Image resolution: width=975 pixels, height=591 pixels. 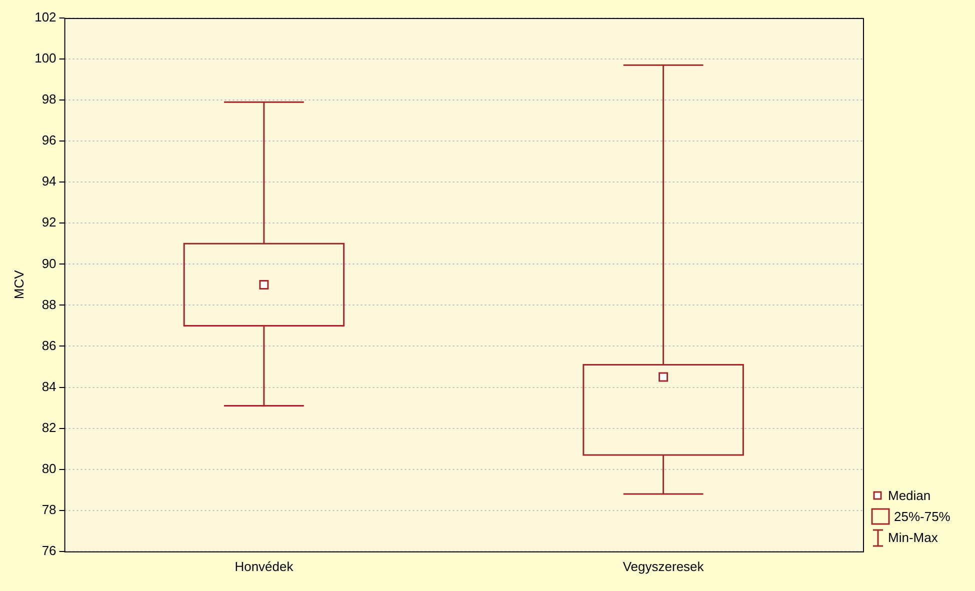 I want to click on y-tick-label: 82, so click(x=49, y=427).